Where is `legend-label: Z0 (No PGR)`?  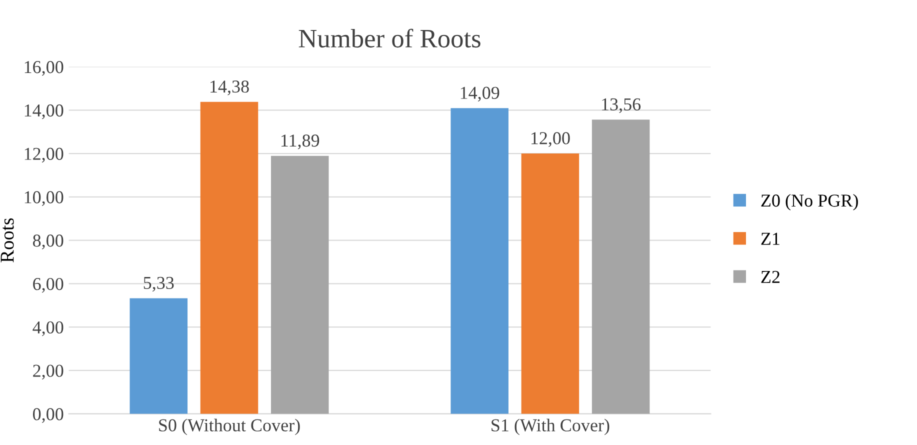 legend-label: Z0 (No PGR) is located at coordinates (809, 202).